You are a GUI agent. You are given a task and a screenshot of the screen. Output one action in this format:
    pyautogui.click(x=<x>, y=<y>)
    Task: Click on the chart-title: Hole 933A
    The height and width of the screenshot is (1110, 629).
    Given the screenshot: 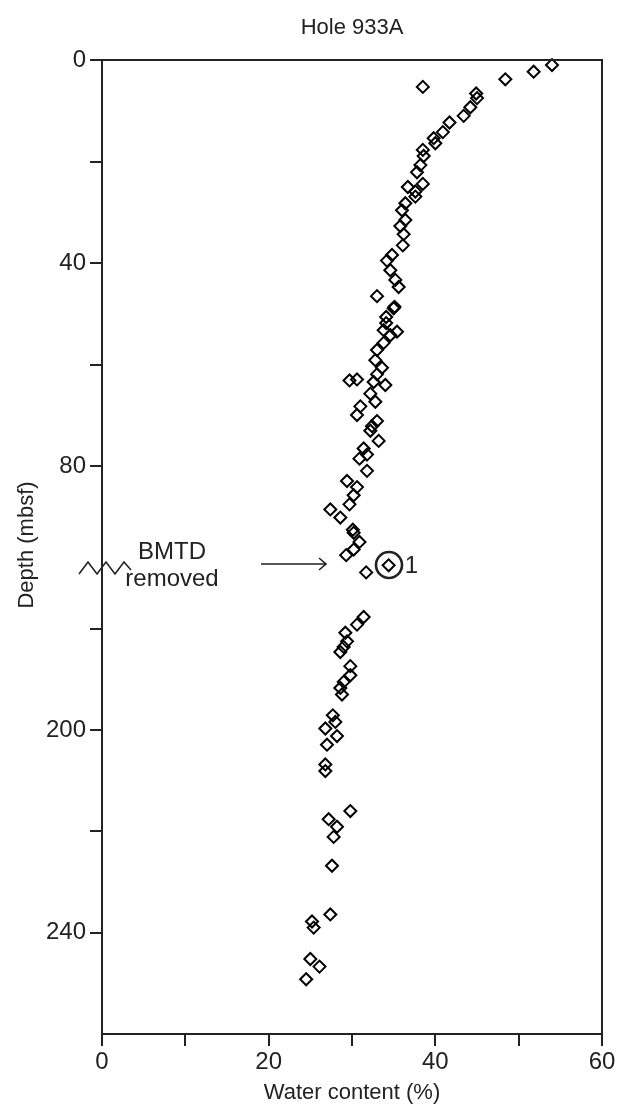 What is the action you would take?
    pyautogui.click(x=352, y=27)
    